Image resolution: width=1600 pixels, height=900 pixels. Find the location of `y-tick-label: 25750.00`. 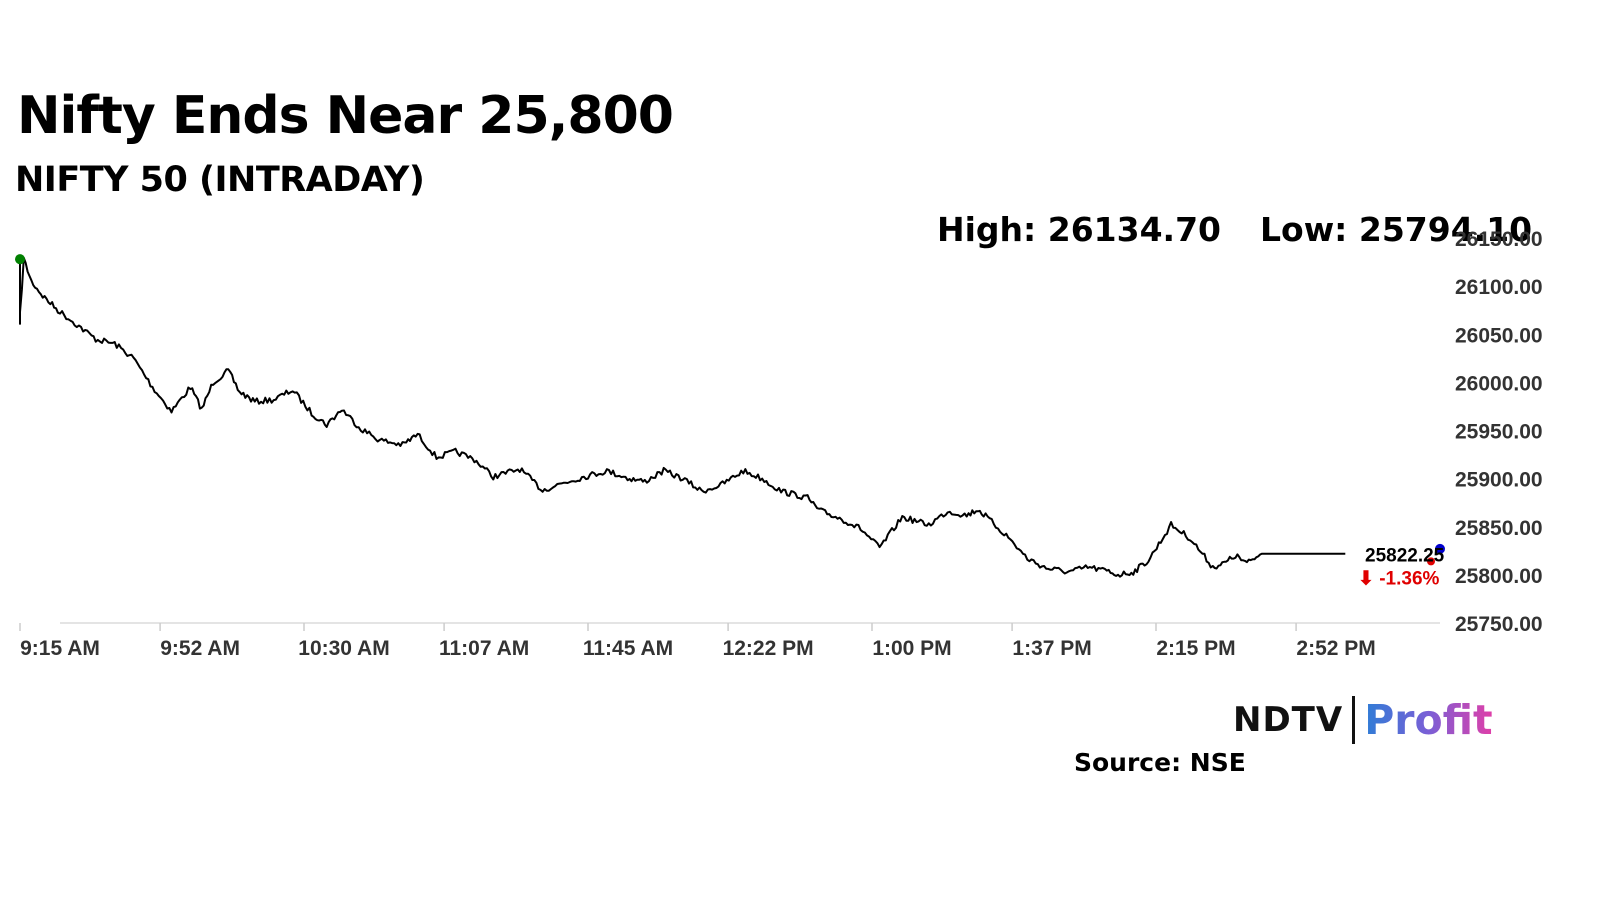

y-tick-label: 25750.00 is located at coordinates (1499, 624).